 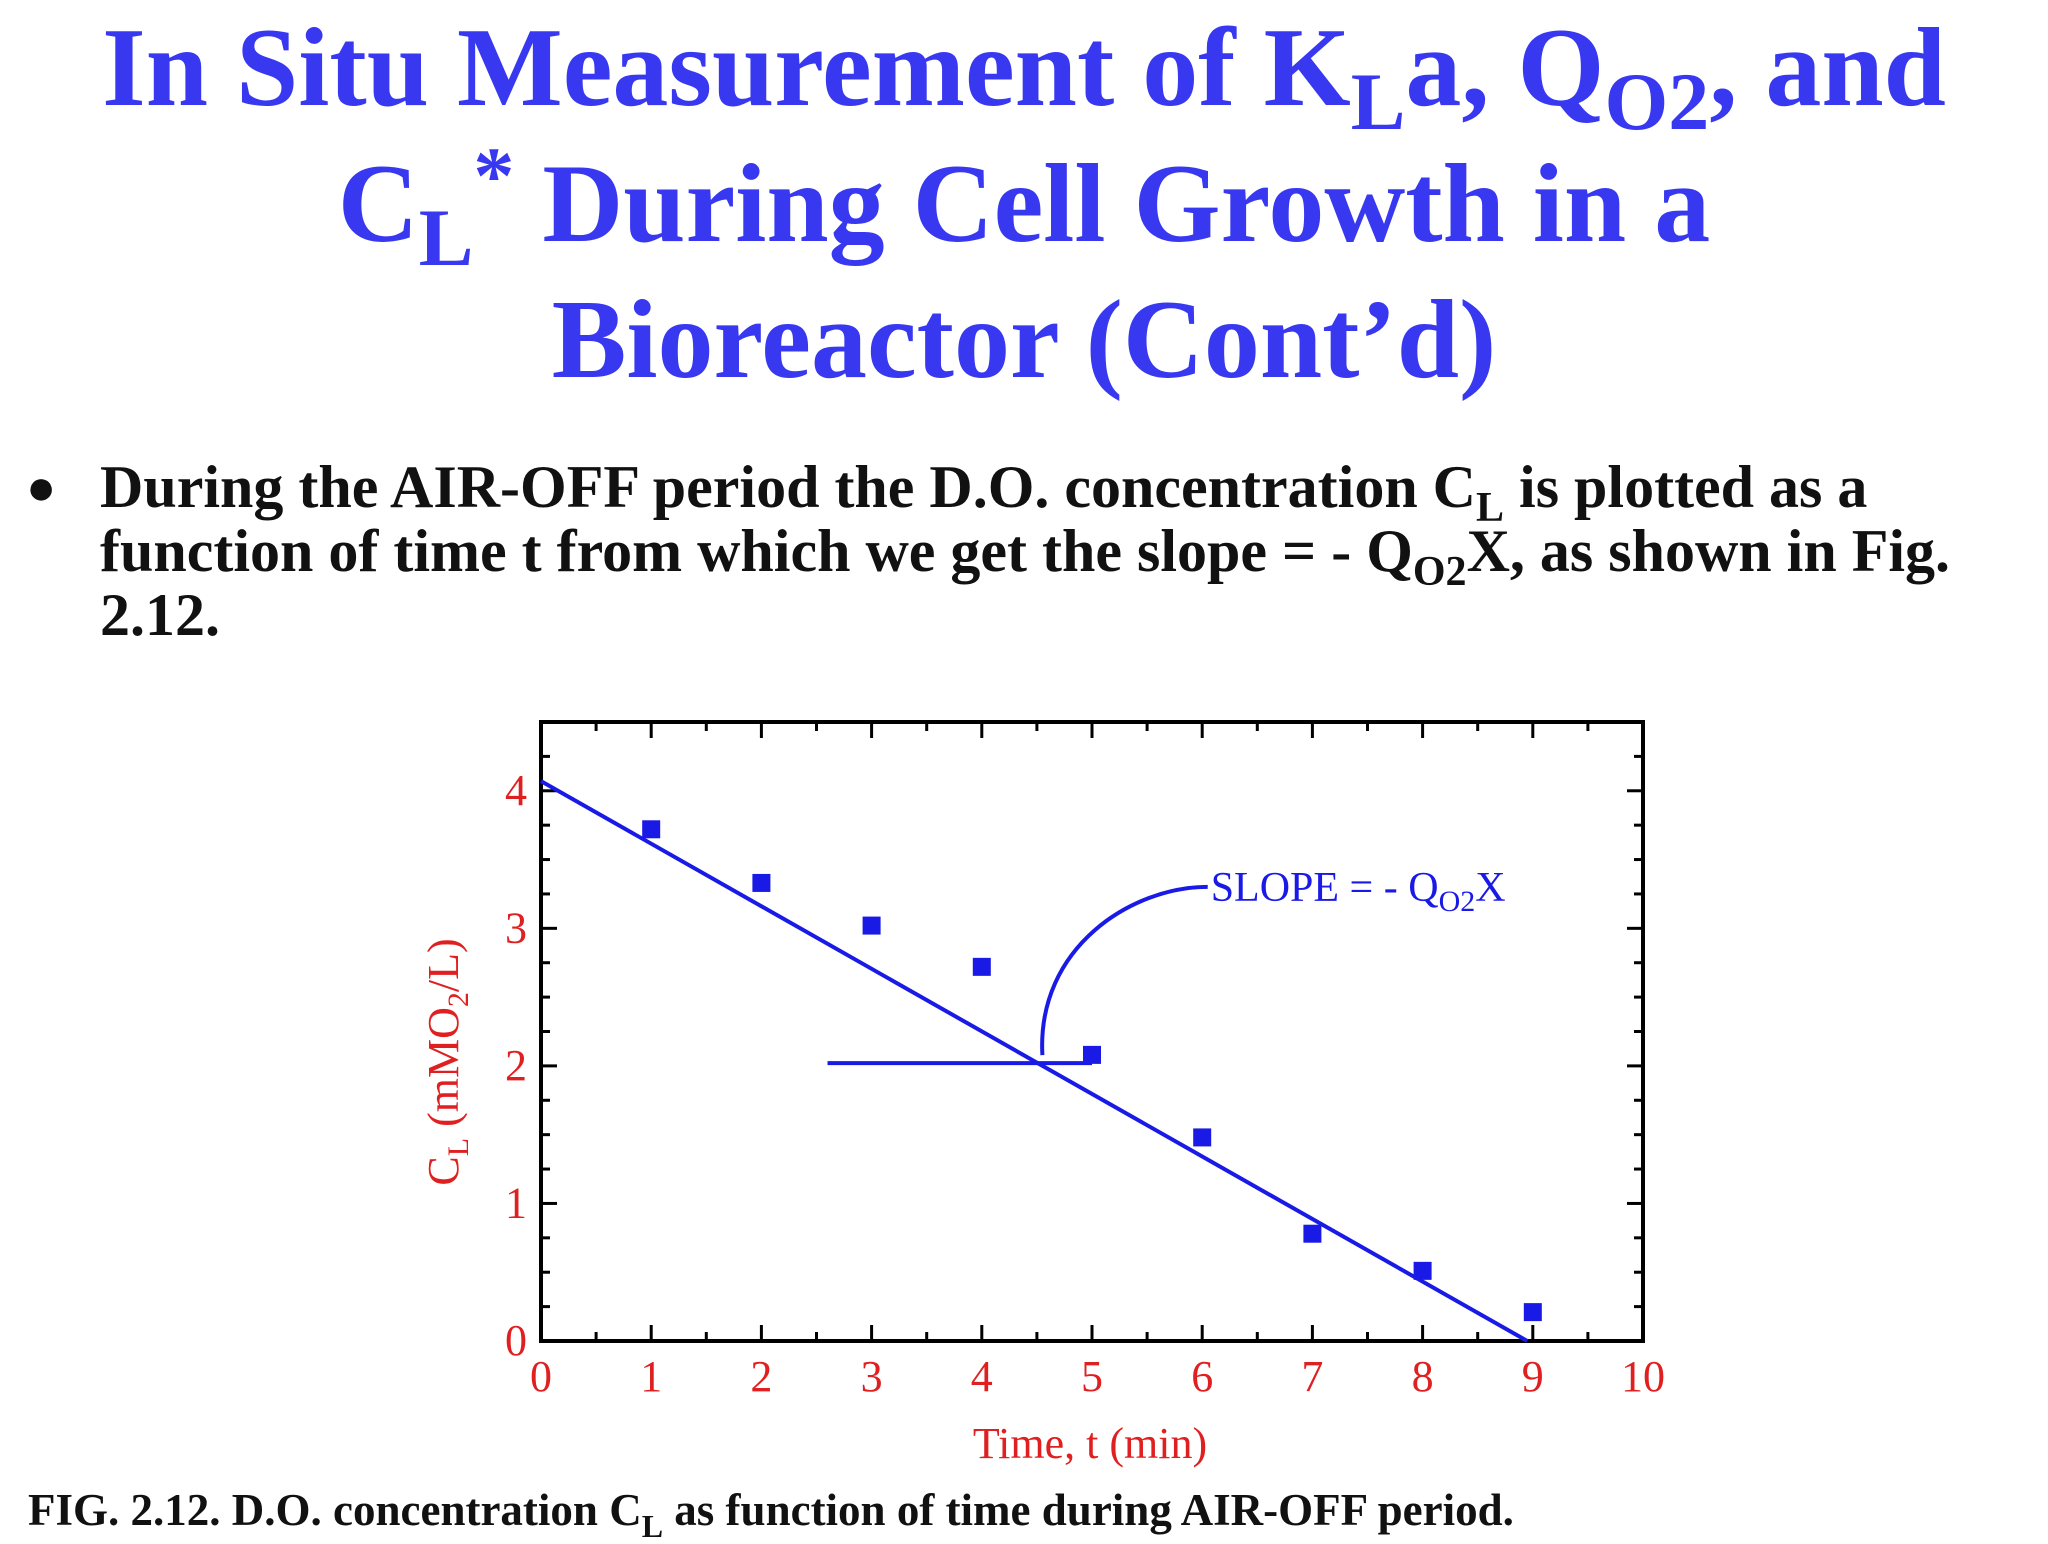 I want to click on x-tick-label: 0, so click(x=541, y=1376).